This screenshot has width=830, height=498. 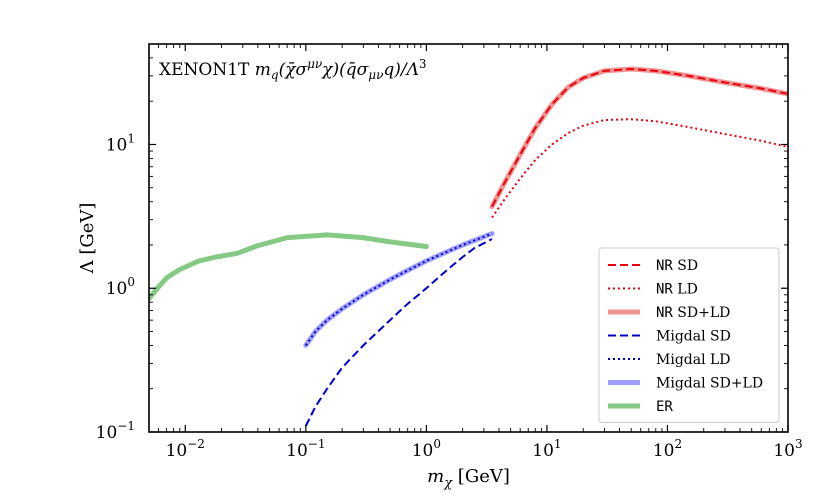 What do you see at coordinates (685, 290) in the screenshot?
I see `legend-name: LD` at bounding box center [685, 290].